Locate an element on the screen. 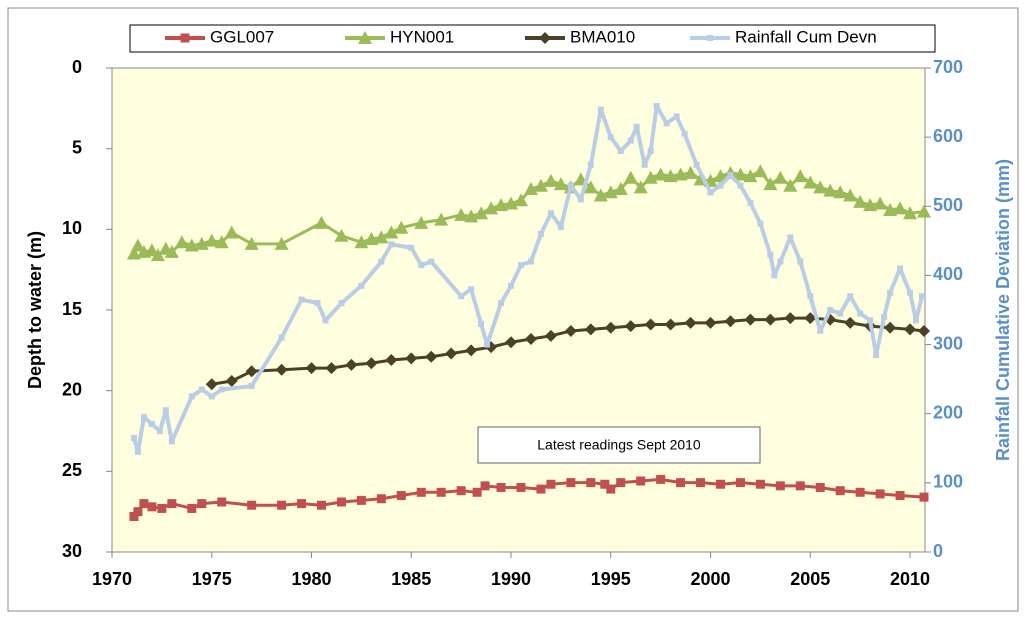  y2-tick-label: 200 is located at coordinates (948, 412).